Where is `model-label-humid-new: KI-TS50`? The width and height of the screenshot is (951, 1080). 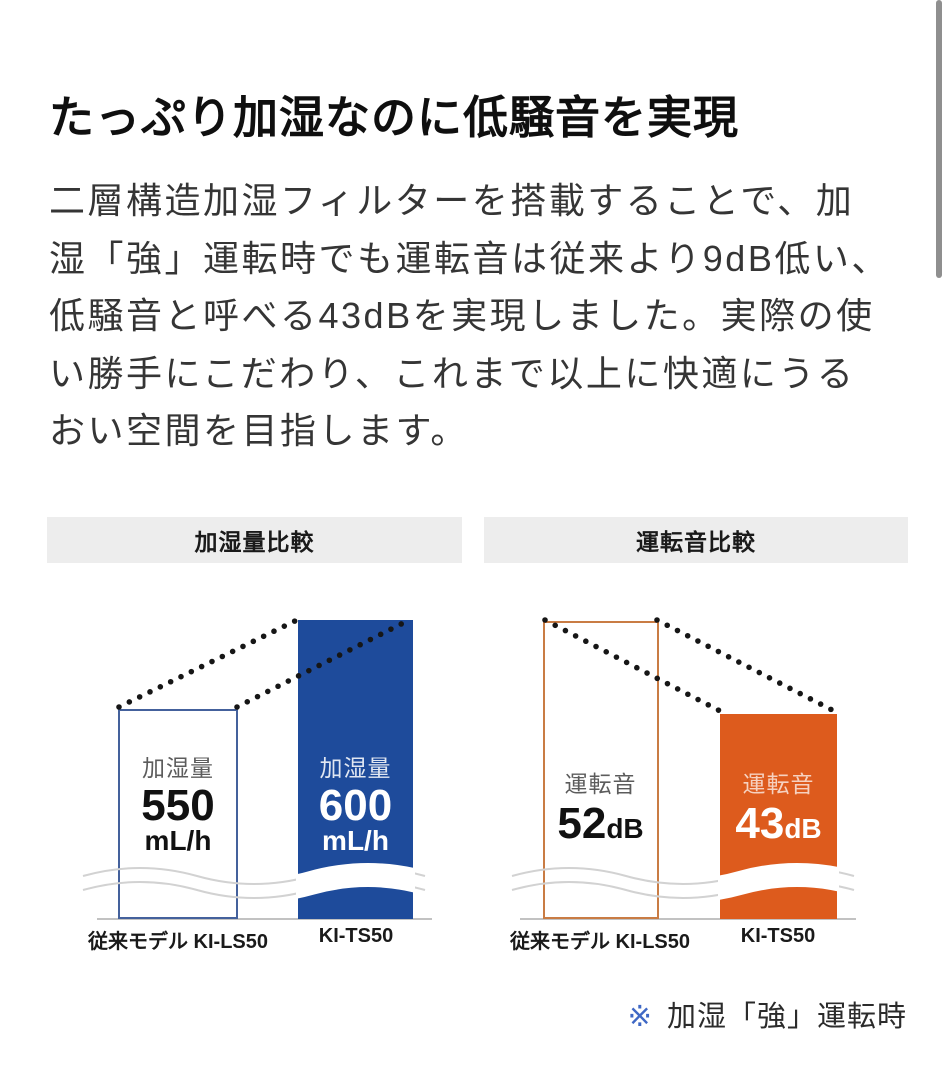 model-label-humid-new: KI-TS50 is located at coordinates (356, 936).